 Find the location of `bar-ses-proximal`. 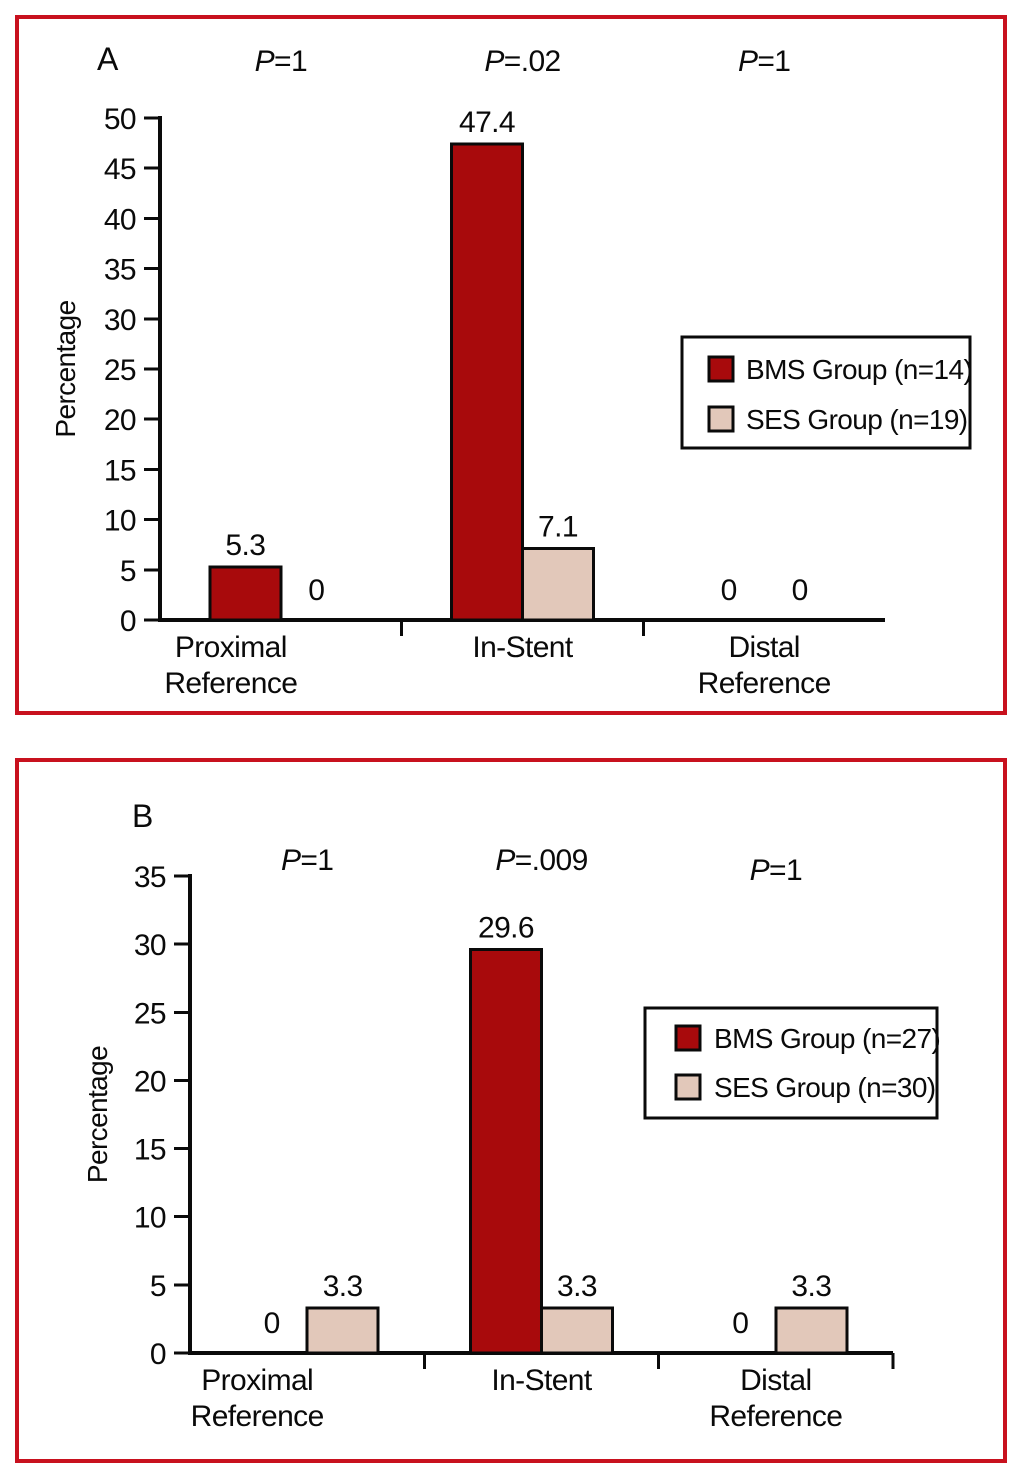

bar-ses-proximal is located at coordinates (342, 1330).